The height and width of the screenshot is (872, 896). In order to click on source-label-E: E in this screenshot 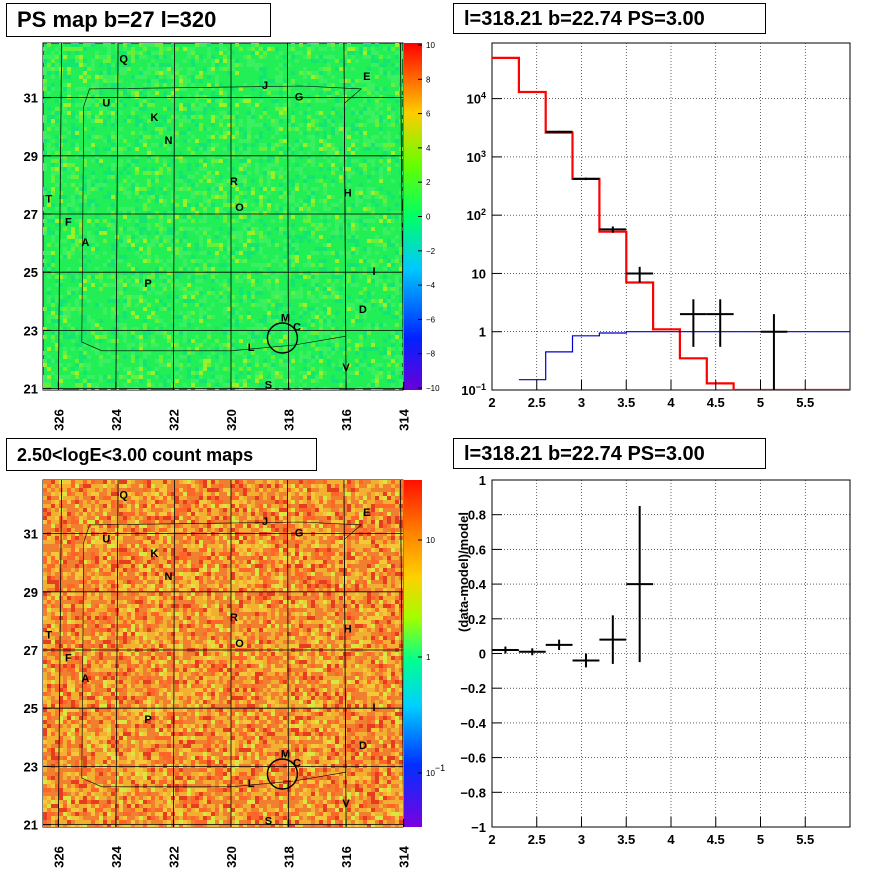, I will do `click(366, 77)`.